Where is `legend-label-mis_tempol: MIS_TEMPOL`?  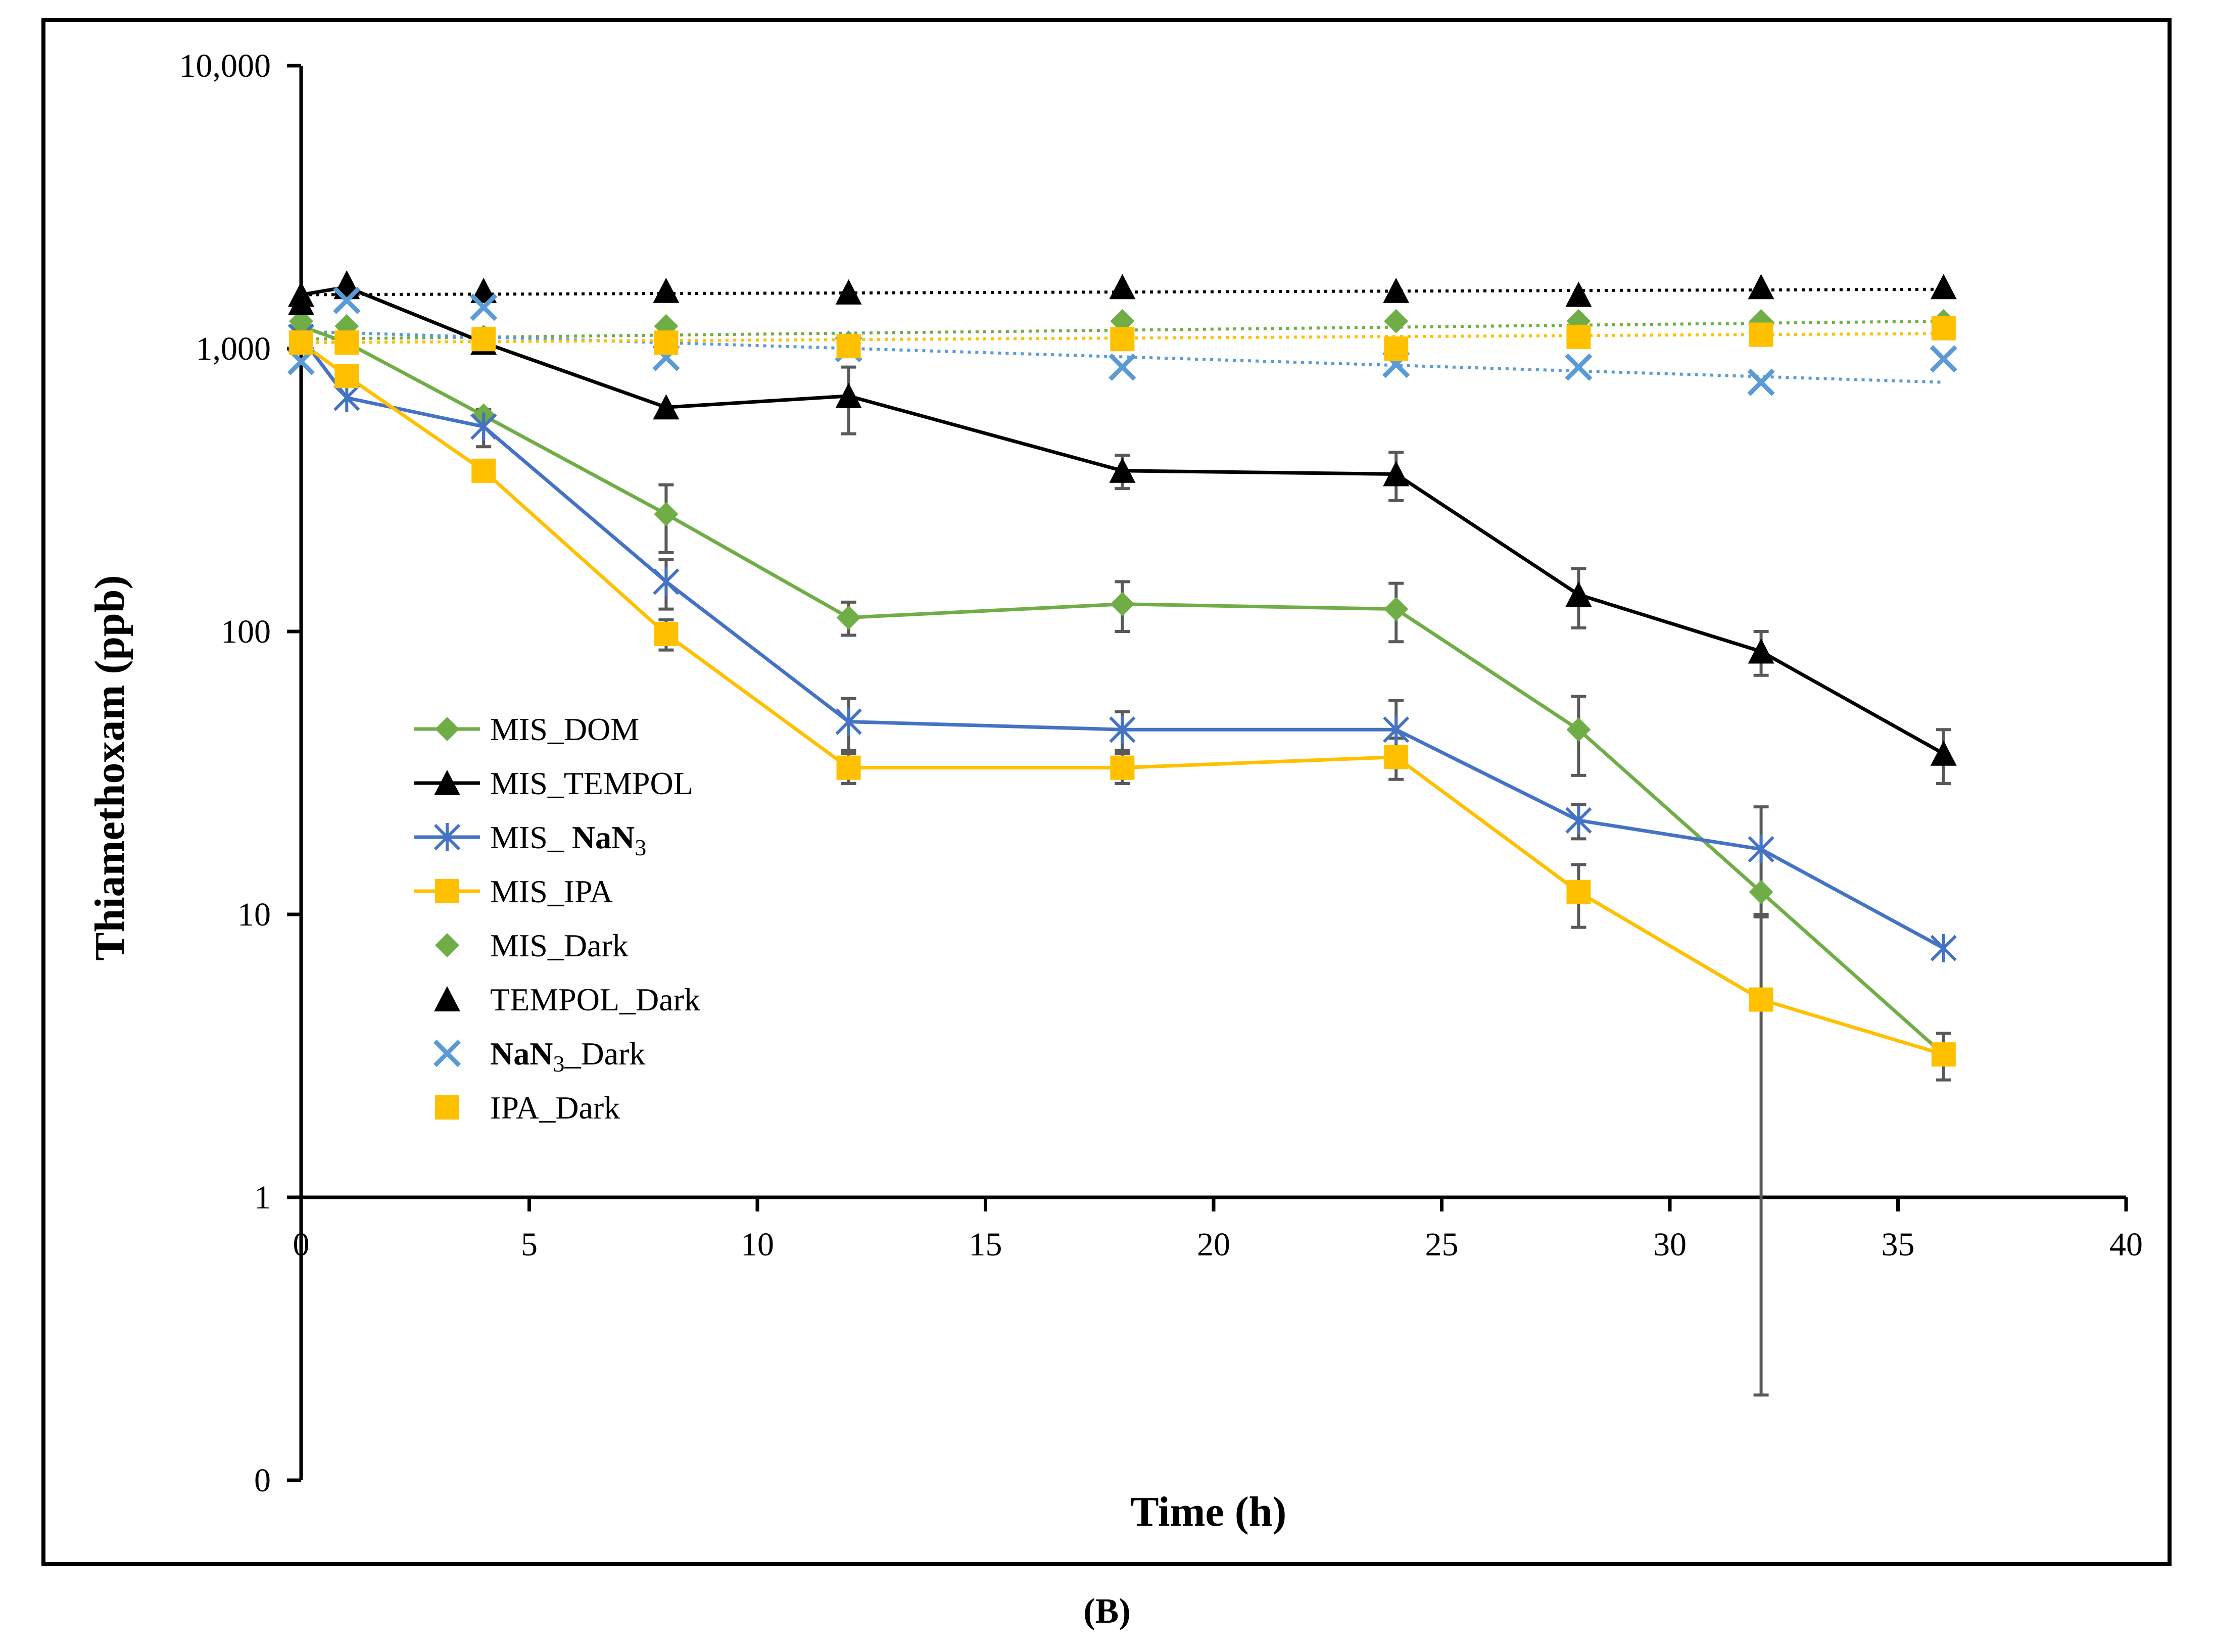 legend-label-mis_tempol: MIS_TEMPOL is located at coordinates (591, 783).